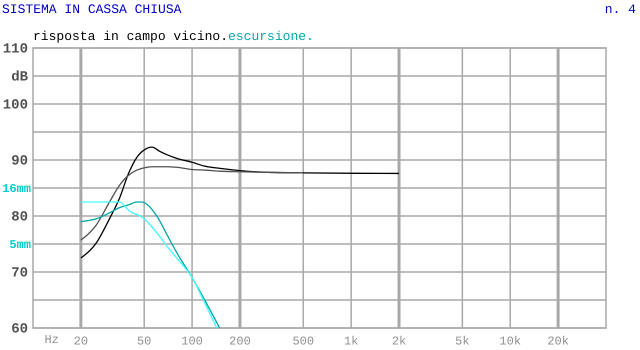 The height and width of the screenshot is (350, 640). Describe the element at coordinates (20, 77) in the screenshot. I see `y-tick-label: dB` at that location.